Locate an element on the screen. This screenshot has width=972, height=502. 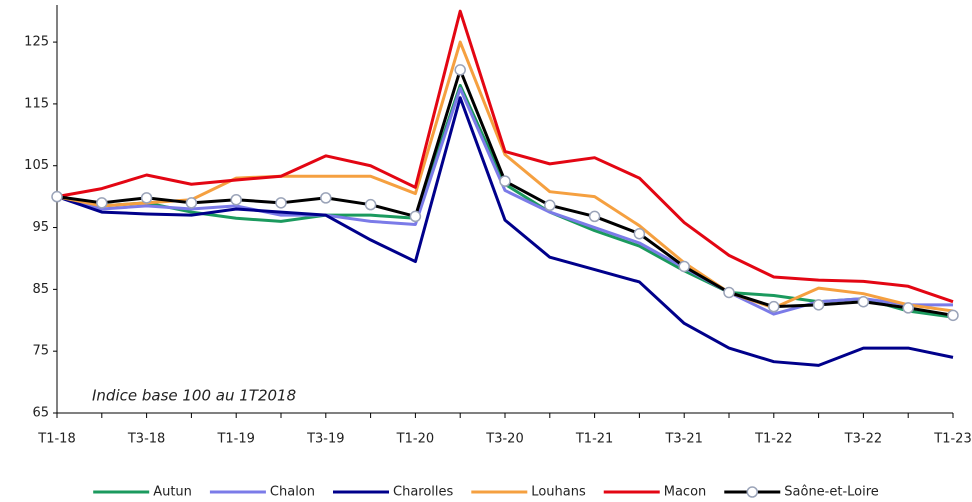
x-tick-label: T1-20 is located at coordinates (415, 439).